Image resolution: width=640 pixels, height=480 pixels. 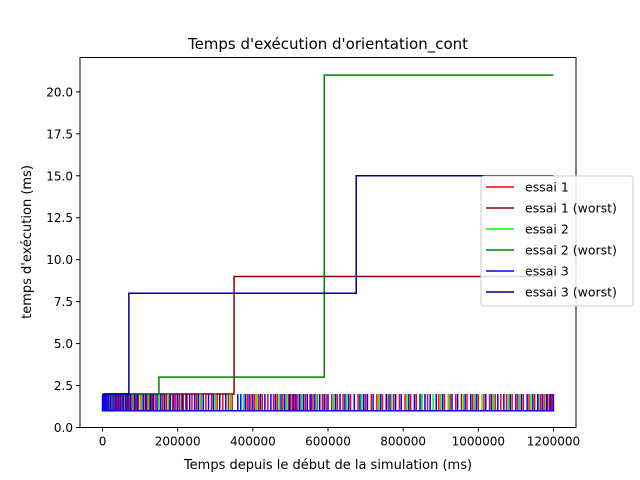 I want to click on y-tick-label: 2.5, so click(x=63, y=386).